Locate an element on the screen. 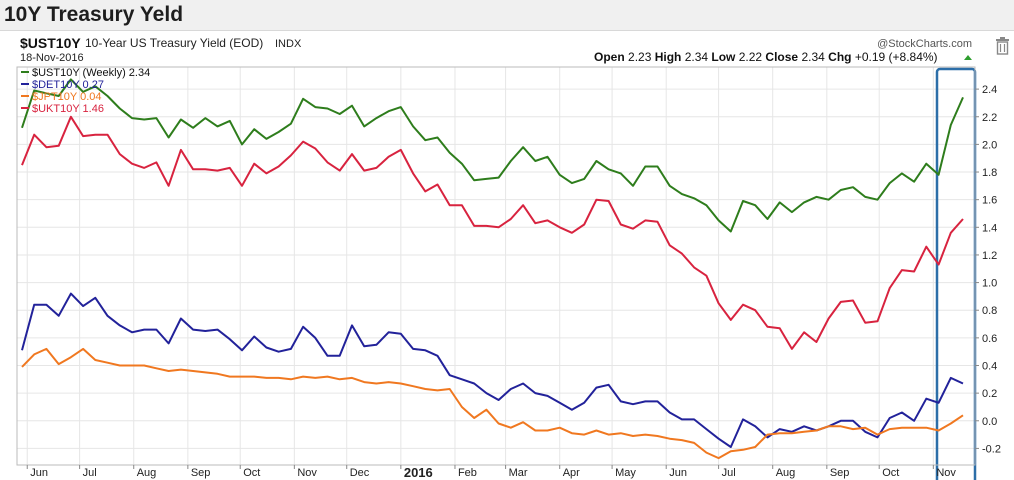 This screenshot has height=480, width=1014. page-title: 10Y Treasury Yeld is located at coordinates (94, 14).